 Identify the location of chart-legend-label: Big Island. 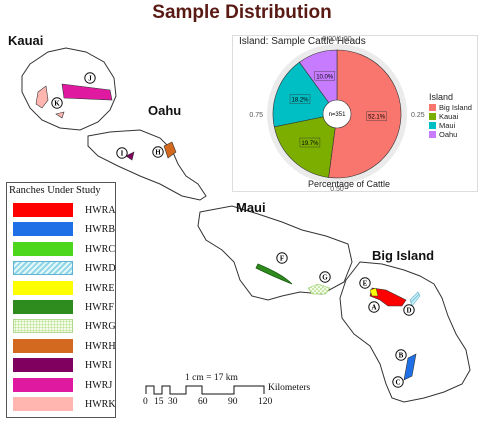
(455, 107).